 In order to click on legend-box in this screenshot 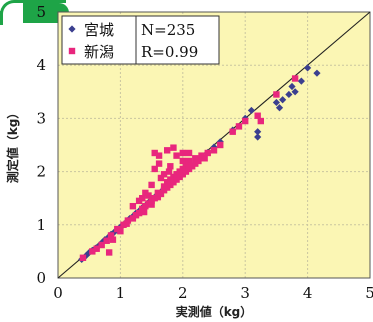, I will do `click(99, 40)`.